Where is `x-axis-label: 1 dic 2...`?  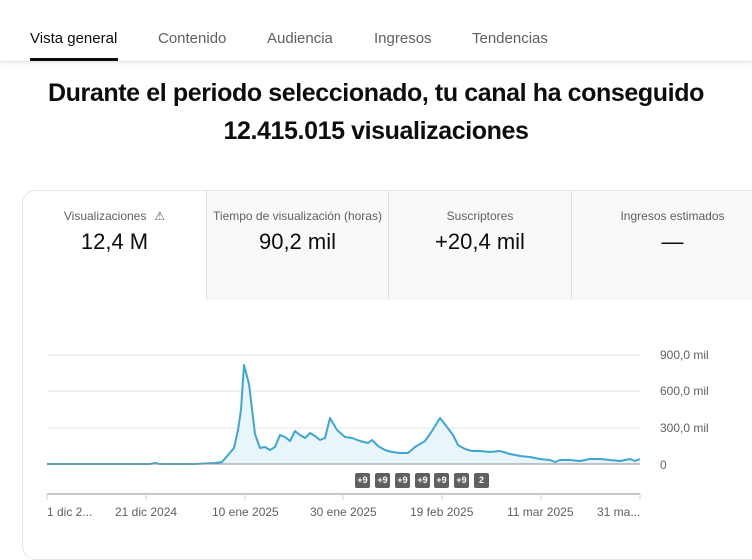 x-axis-label: 1 dic 2... is located at coordinates (70, 512).